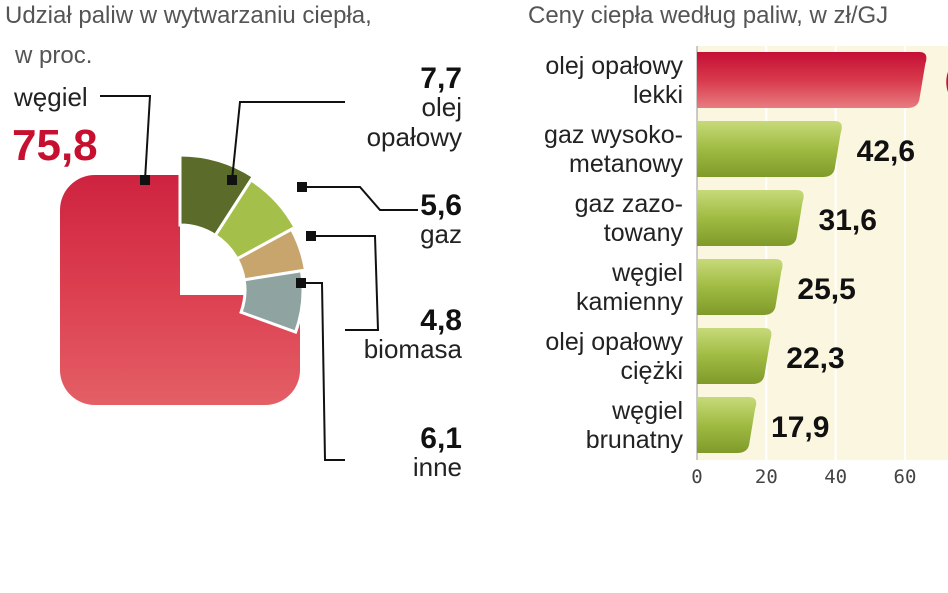 The width and height of the screenshot is (948, 593). Describe the element at coordinates (437, 467) in the screenshot. I see `pie-label-inne: inne` at that location.